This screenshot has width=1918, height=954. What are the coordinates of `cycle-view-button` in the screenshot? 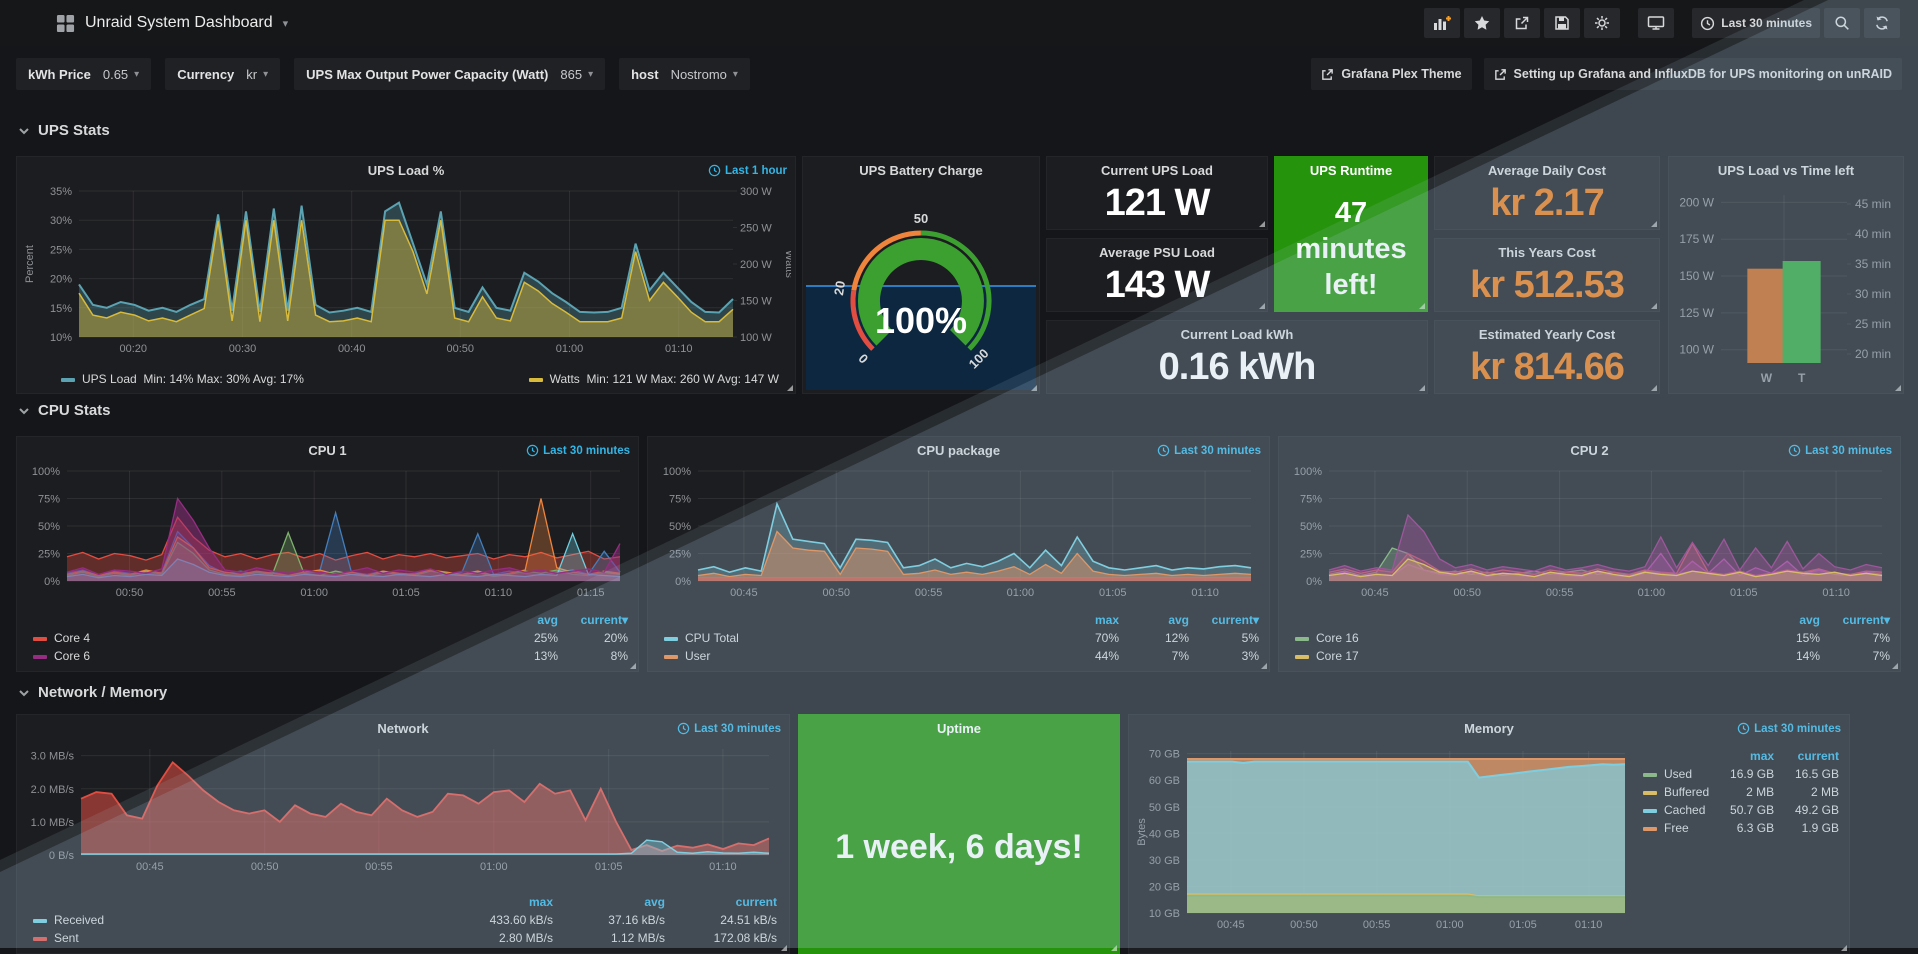 It's located at (1656, 23).